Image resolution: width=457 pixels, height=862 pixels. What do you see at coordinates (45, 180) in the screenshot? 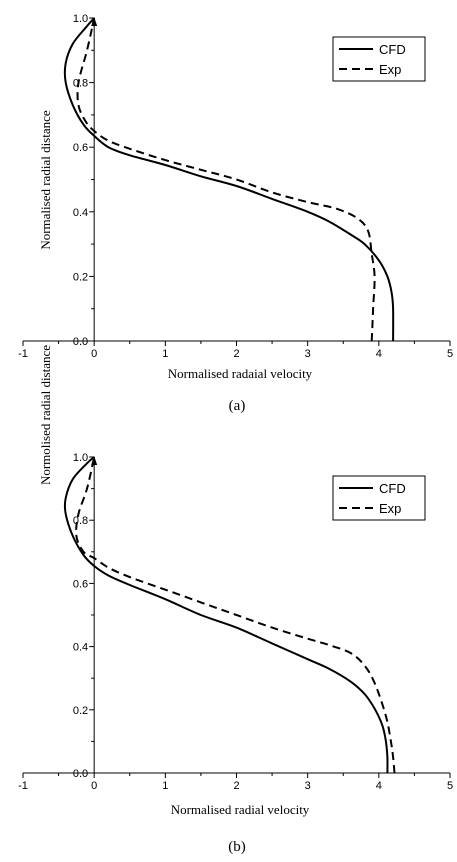
I see `y-axis-title: Normalised radial distance` at bounding box center [45, 180].